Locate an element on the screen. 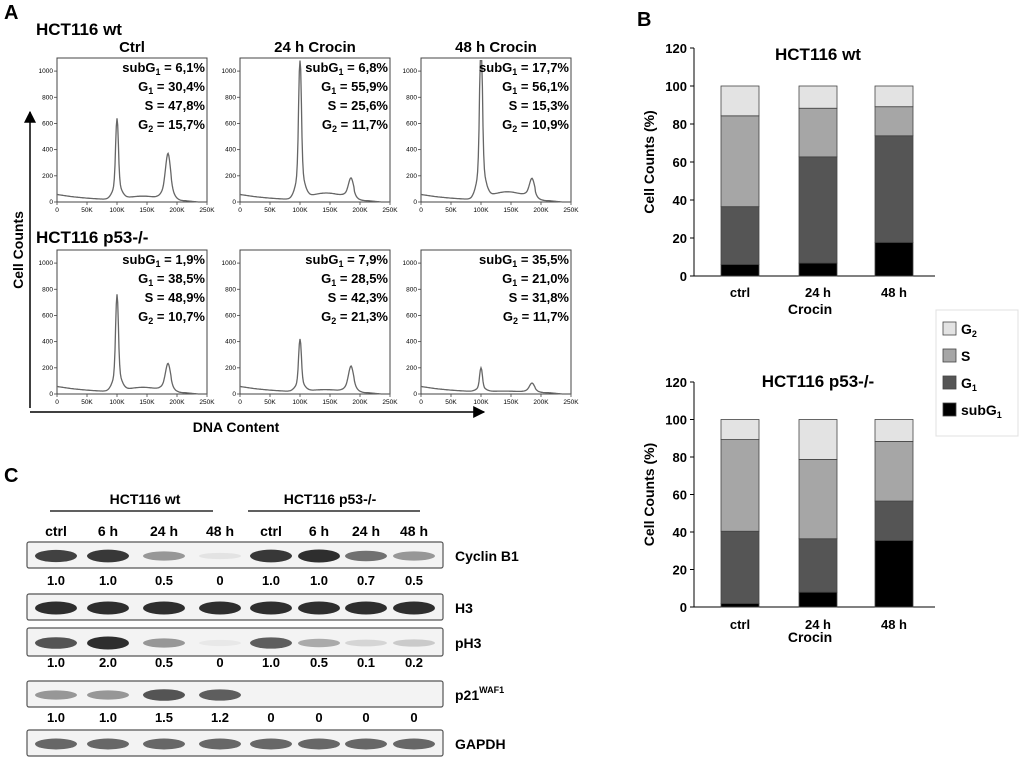  stat-value: 42,3% is located at coordinates (369, 297).